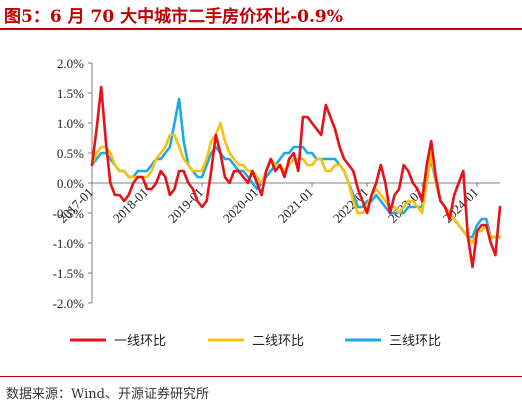 The width and height of the screenshot is (522, 407). What do you see at coordinates (70, 183) in the screenshot?
I see `y-tick-label: 0.0%` at bounding box center [70, 183].